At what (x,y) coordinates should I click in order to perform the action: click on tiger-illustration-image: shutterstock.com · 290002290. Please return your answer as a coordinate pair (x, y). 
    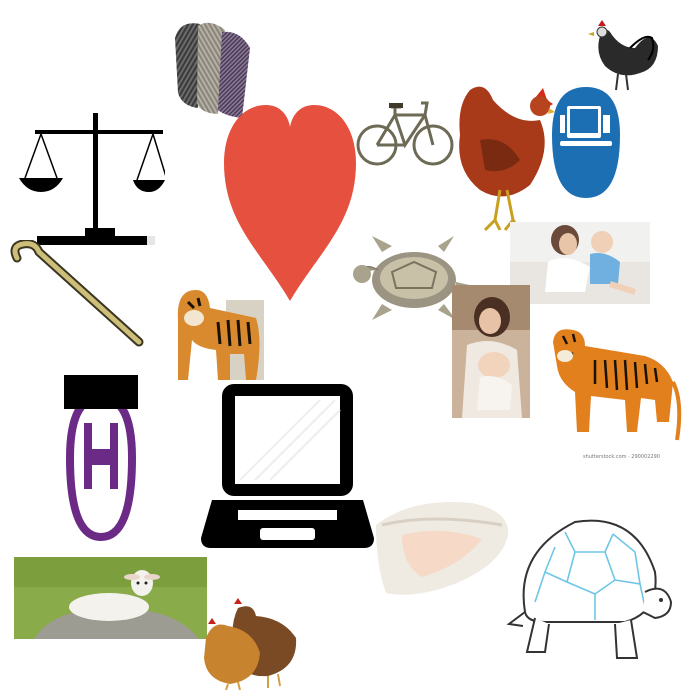
    Looking at the image, I should click on (615, 387).